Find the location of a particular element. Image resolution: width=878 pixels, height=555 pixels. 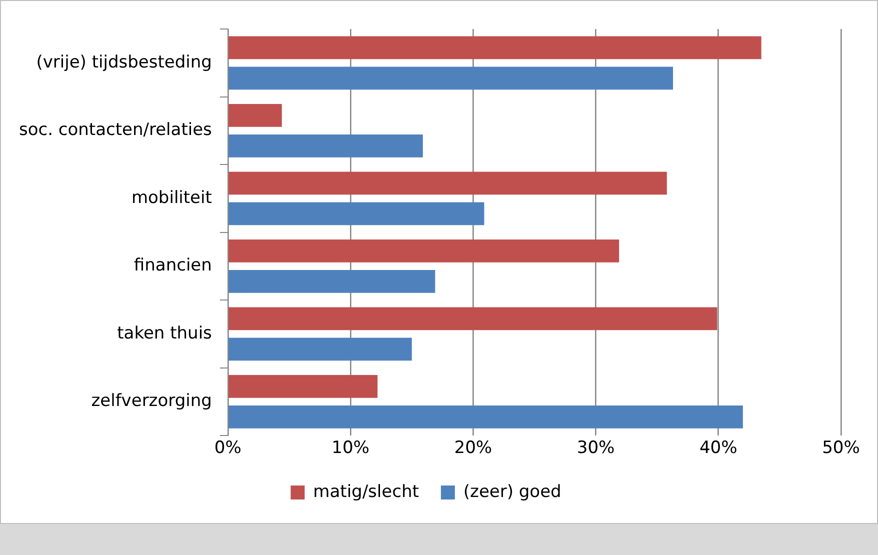

y-tick-label: mobiliteit is located at coordinates (171, 198).